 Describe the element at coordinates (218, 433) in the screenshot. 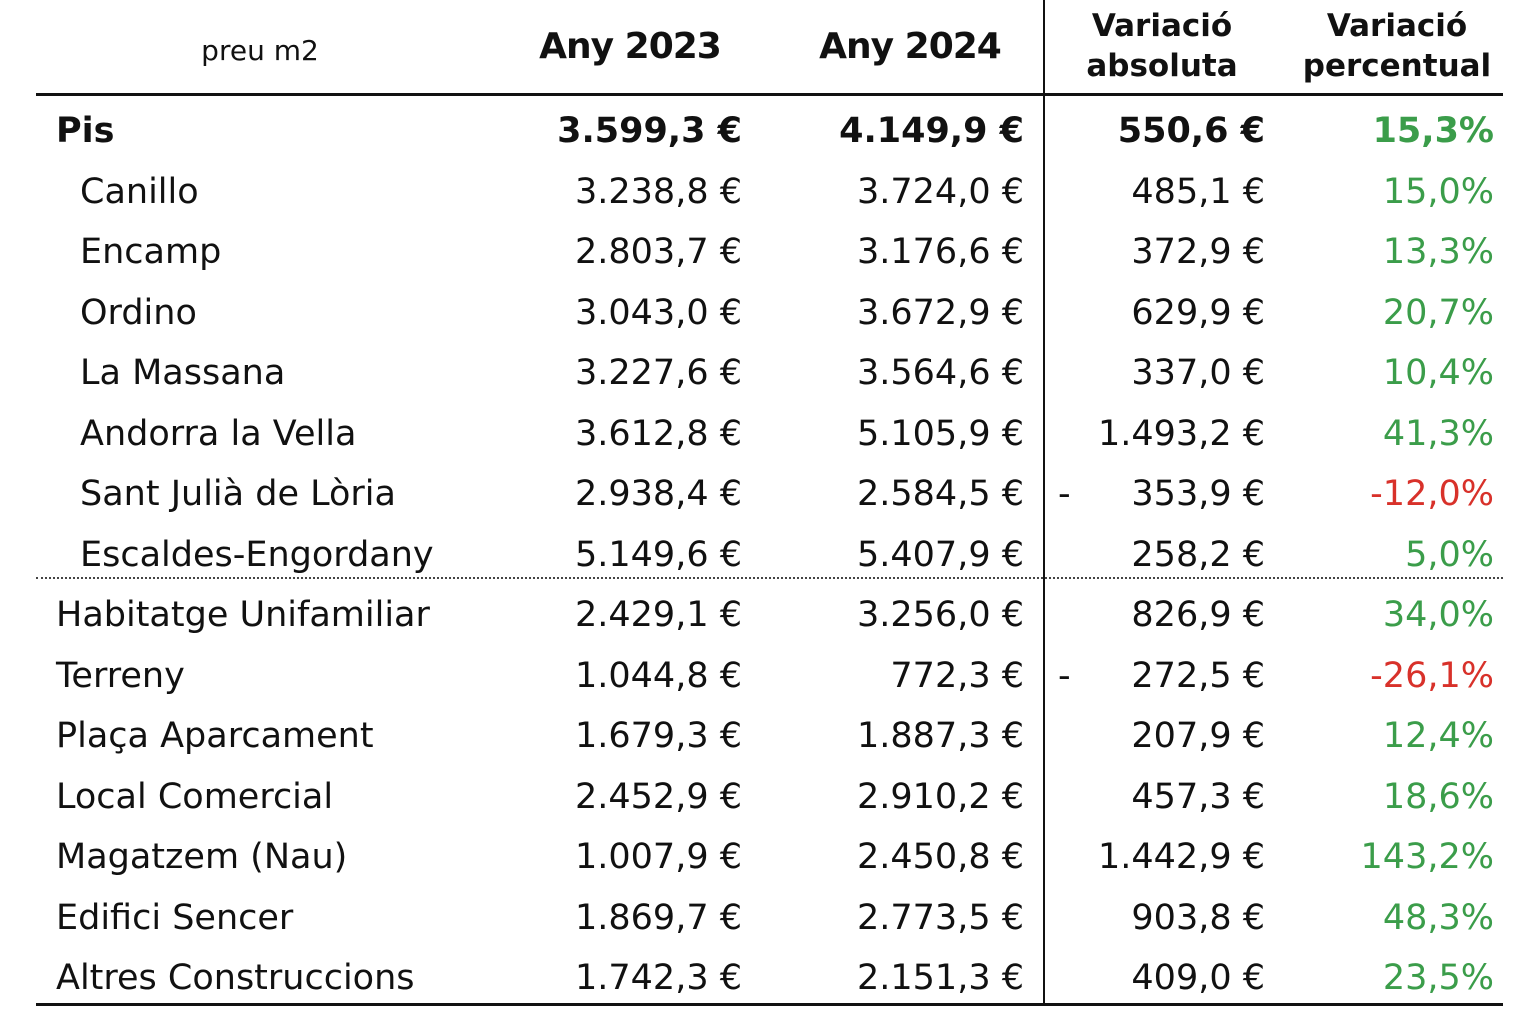

I see `row-name: Andorra la Vella` at that location.